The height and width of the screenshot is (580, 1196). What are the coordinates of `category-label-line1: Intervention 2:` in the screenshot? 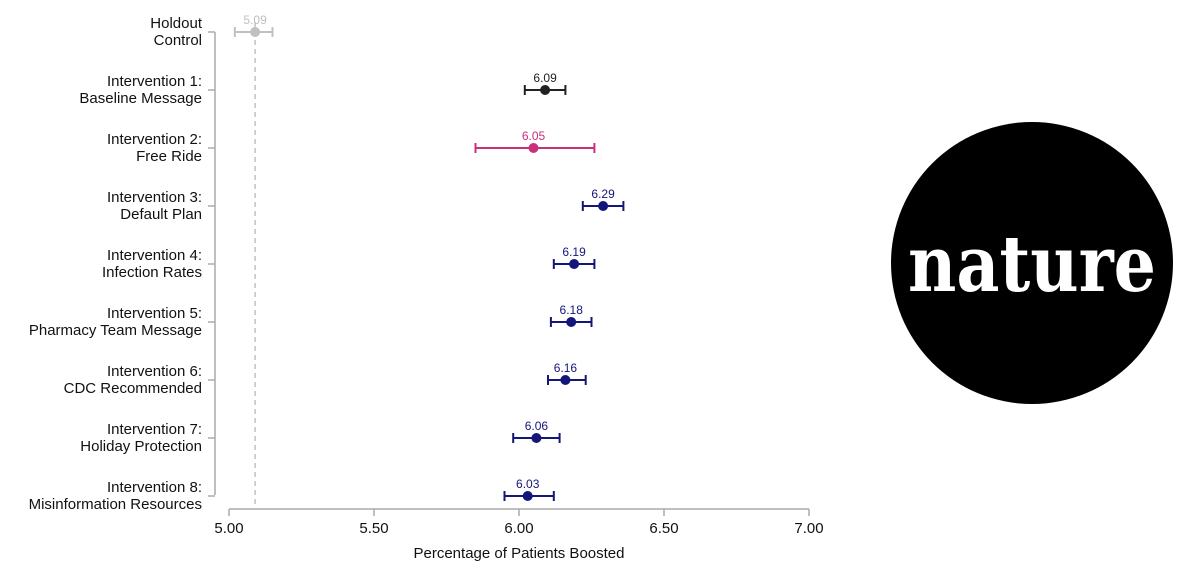 It's located at (154, 139).